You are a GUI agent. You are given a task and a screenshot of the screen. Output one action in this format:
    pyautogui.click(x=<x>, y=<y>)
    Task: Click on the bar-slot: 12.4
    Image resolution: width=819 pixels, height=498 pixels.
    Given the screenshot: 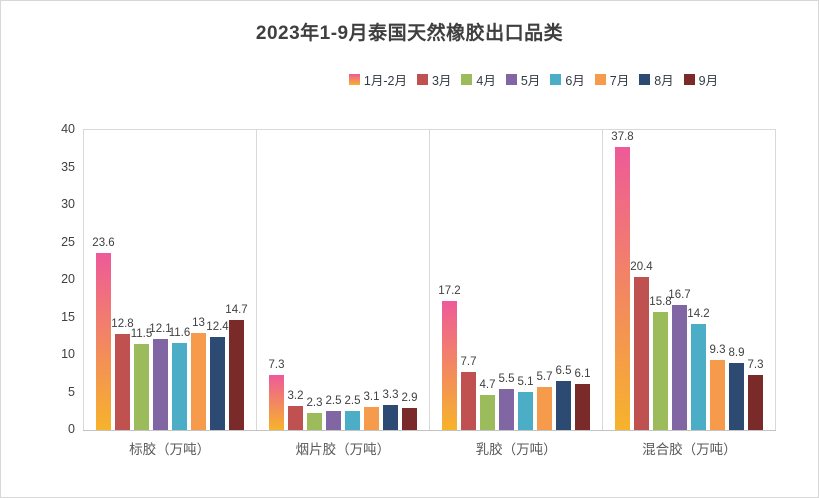 What is the action you would take?
    pyautogui.click(x=217, y=280)
    